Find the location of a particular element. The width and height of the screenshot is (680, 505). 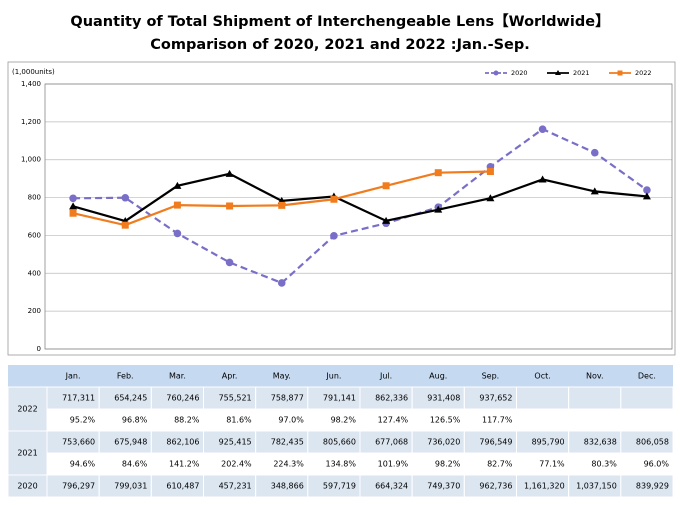

table-header: May. is located at coordinates (282, 376).